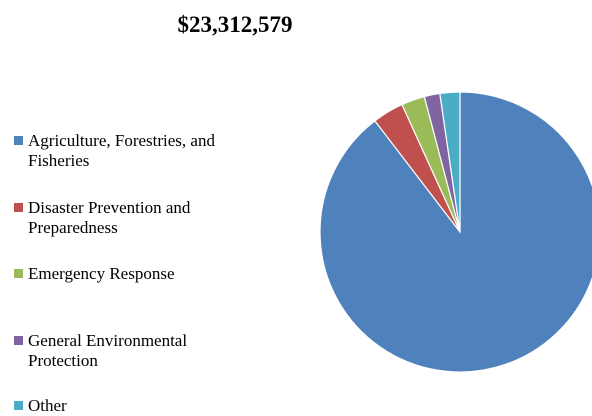 This screenshot has width=592, height=416. What do you see at coordinates (18, 405) in the screenshot?
I see `legend-swatch-other` at bounding box center [18, 405].